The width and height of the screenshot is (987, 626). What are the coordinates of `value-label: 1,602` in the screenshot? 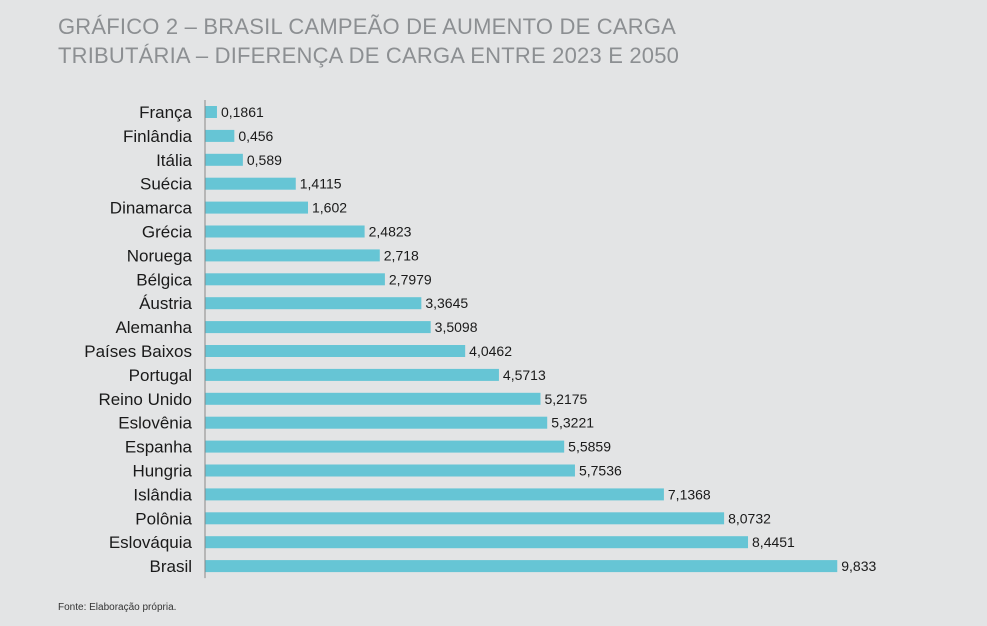 It's located at (329, 208).